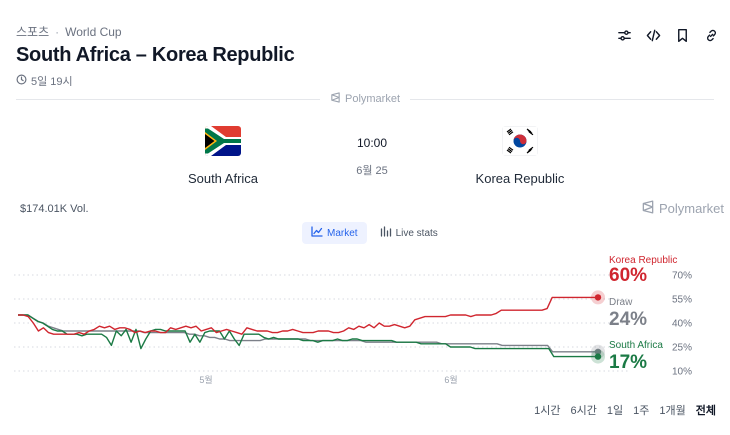 Image resolution: width=730 pixels, height=435 pixels. Describe the element at coordinates (21, 81) in the screenshot. I see `clock-icon` at that location.